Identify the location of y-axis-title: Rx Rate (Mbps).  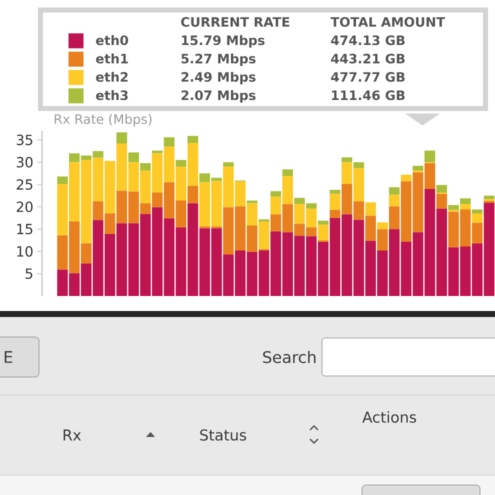
(103, 120).